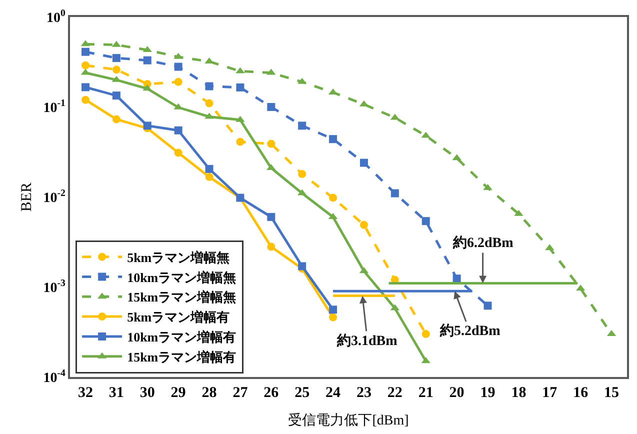 Image resolution: width=637 pixels, height=434 pixels. I want to click on y-tick-label: 10$^{-1}$, so click(54, 107).